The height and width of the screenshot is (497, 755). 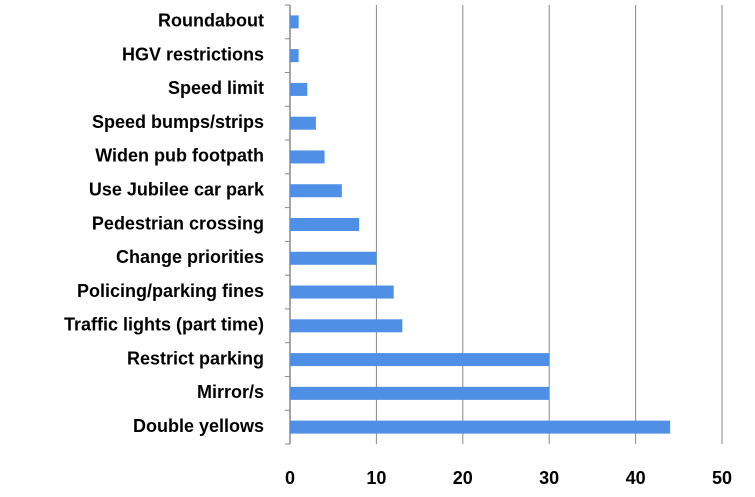 I want to click on y-tick-label: Change priorities, so click(x=190, y=257).